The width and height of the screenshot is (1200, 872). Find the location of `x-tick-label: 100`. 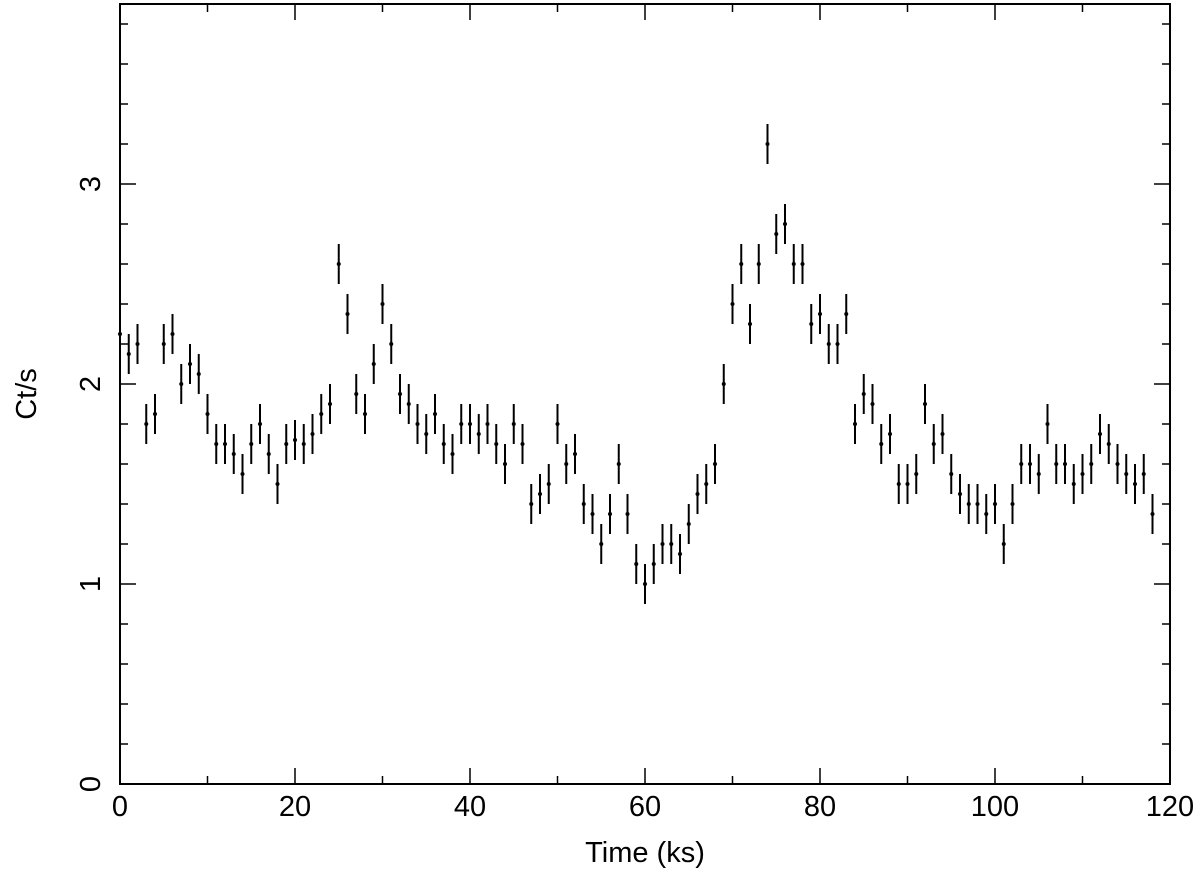

x-tick-label: 100 is located at coordinates (995, 807).